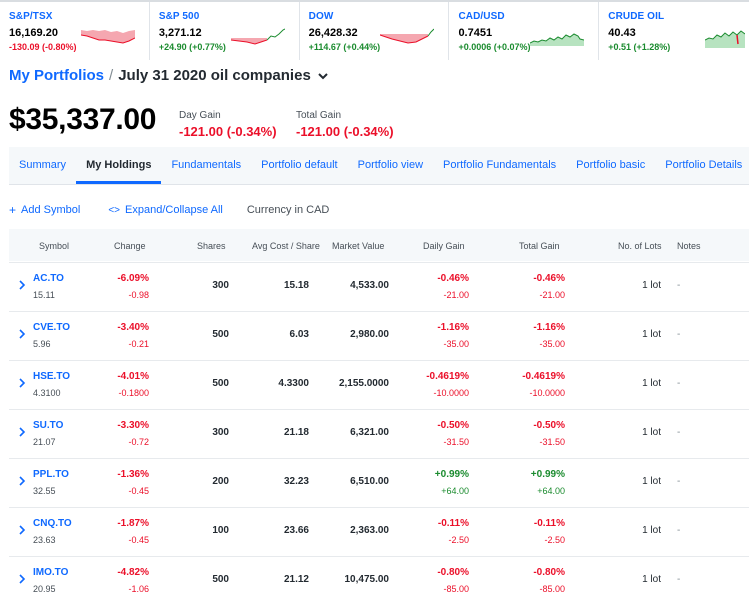 The height and width of the screenshot is (603, 749). What do you see at coordinates (133, 474) in the screenshot?
I see `change-percent: -1.36%` at bounding box center [133, 474].